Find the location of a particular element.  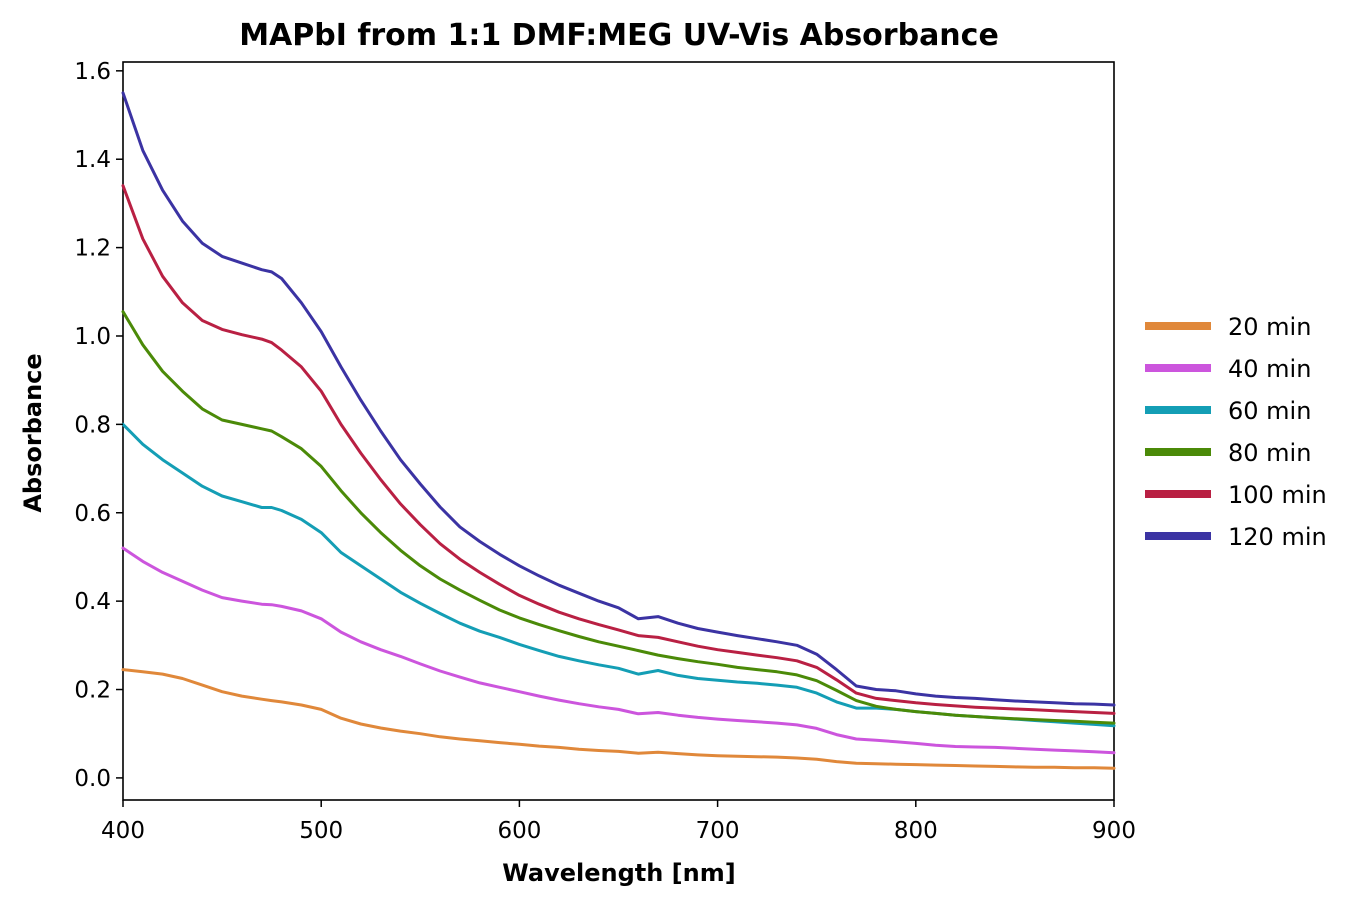

y-tick-label: 1.0 is located at coordinates (92, 337).